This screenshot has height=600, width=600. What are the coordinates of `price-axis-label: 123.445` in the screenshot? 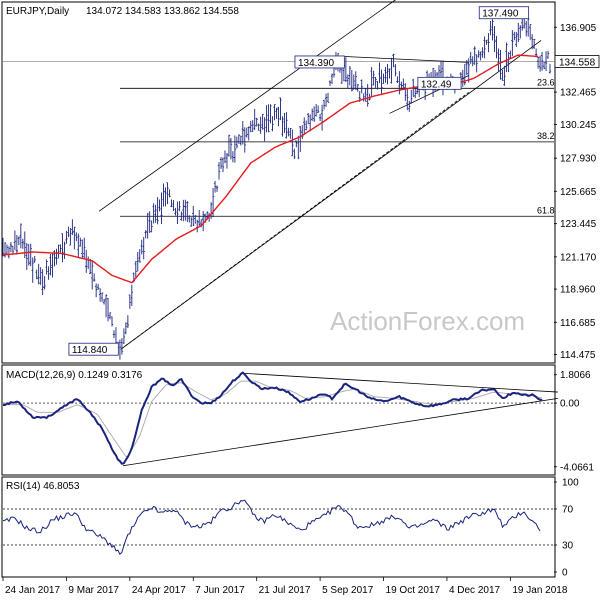 It's located at (578, 224).